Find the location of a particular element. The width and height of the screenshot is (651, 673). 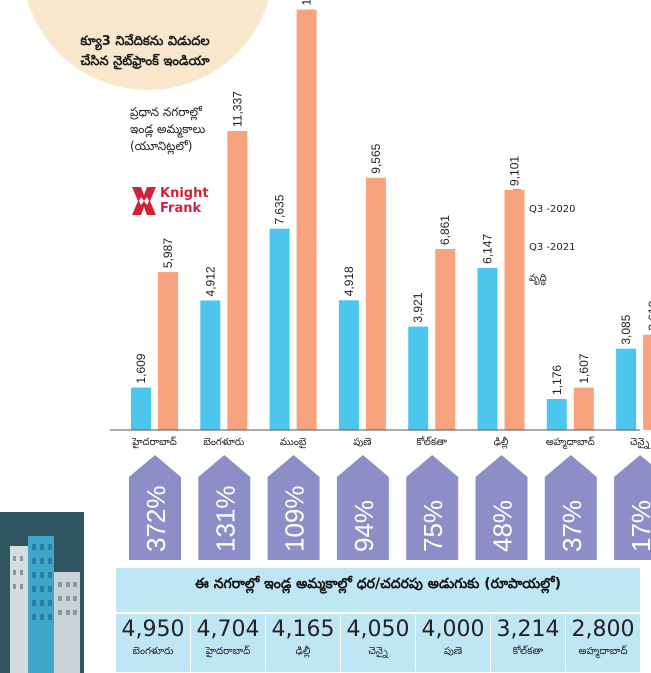

knight-frank-logo-icon is located at coordinates (144, 201).